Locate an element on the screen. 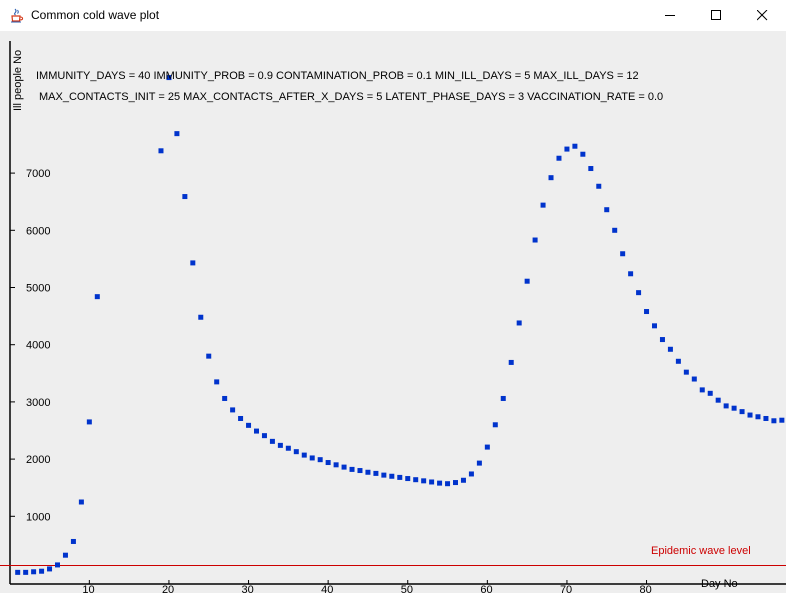 The height and width of the screenshot is (593, 786). y-tick-label: 4000 is located at coordinates (38, 346).